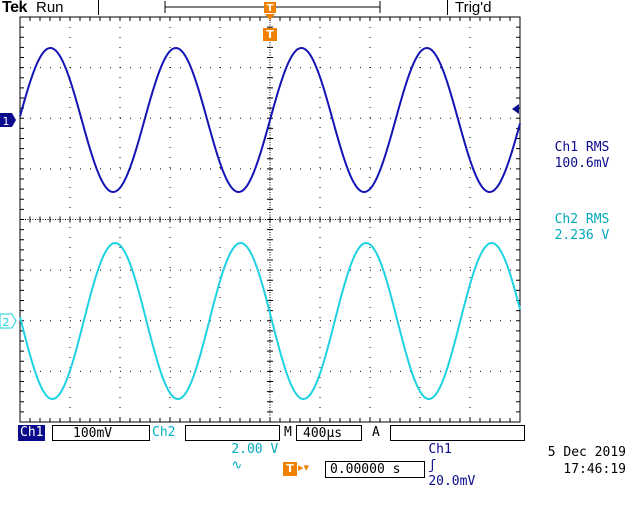  I want to click on ch1-rms-measurement: Ch1 RMS 100.6mV, so click(582, 156).